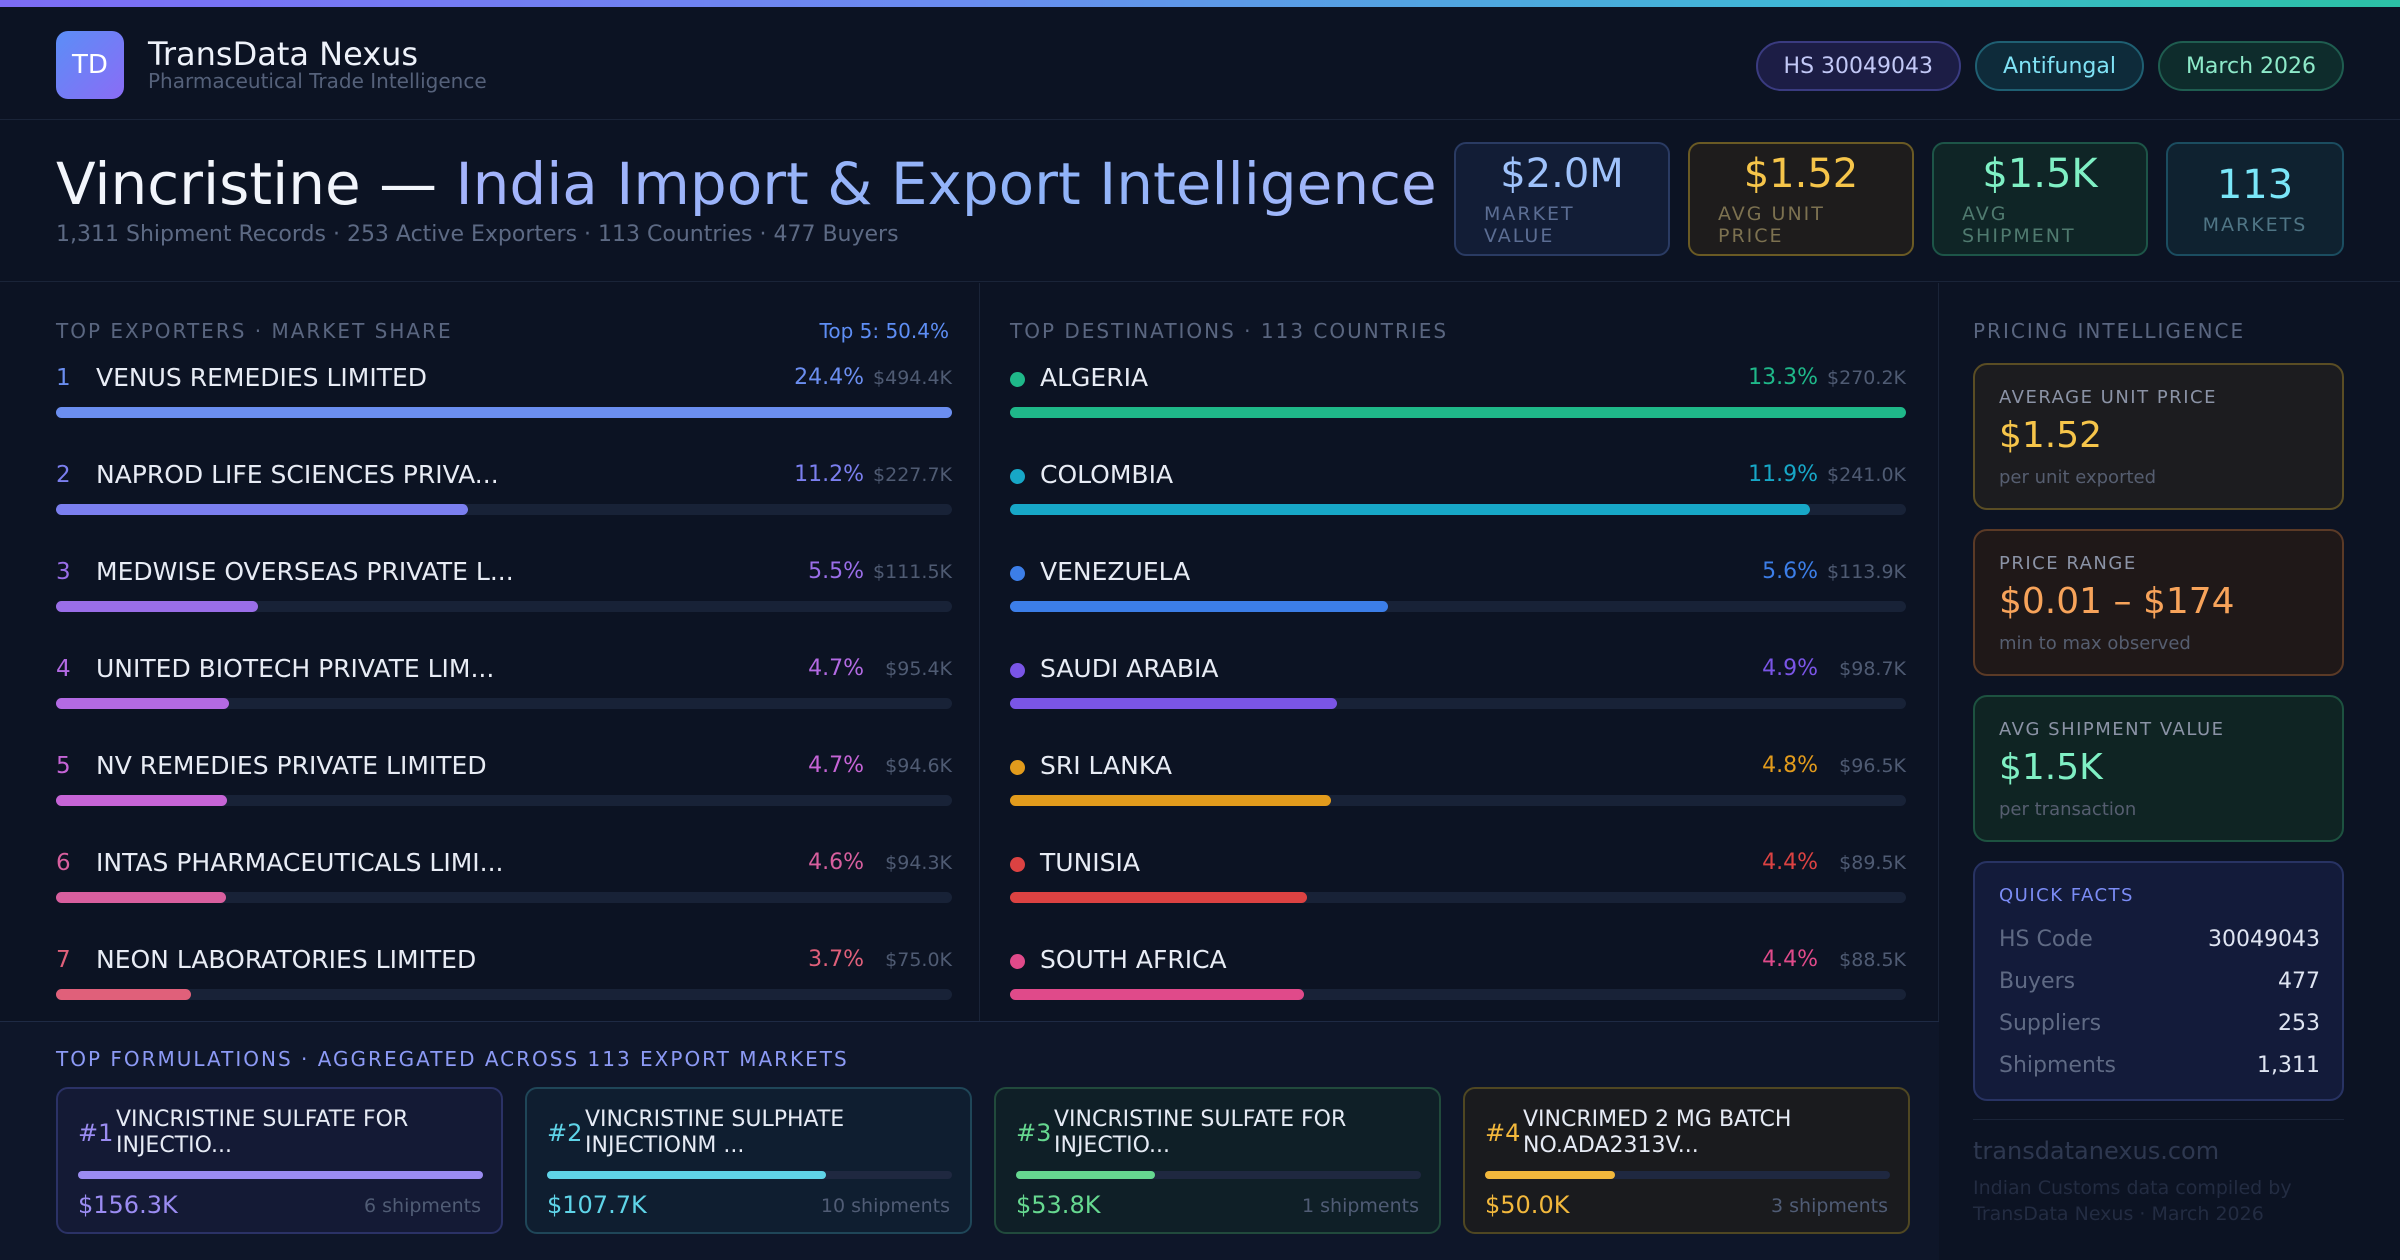 The width and height of the screenshot is (2400, 1260). What do you see at coordinates (504, 411) in the screenshot?
I see `exporter-row: 1 VENUS REMEDIES LIMITED 24.4% $494.4K` at bounding box center [504, 411].